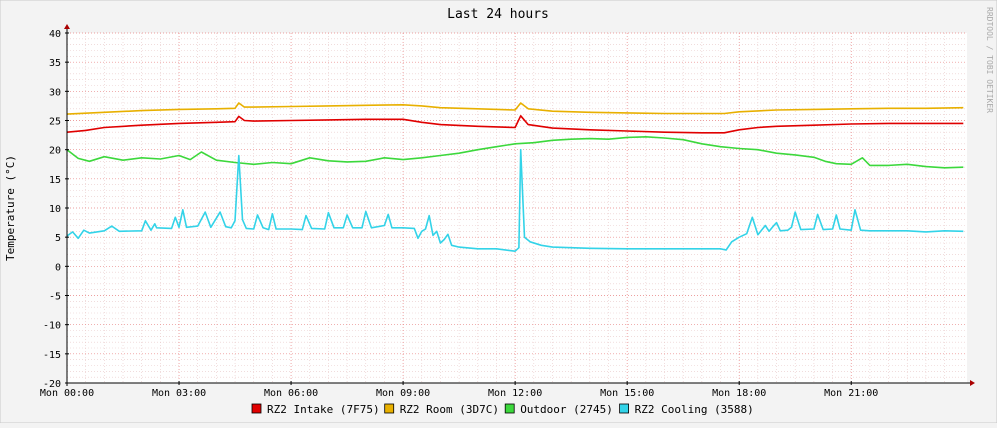 The height and width of the screenshot is (428, 997). What do you see at coordinates (739, 393) in the screenshot?
I see `x-tick-label: Mon 18:00` at bounding box center [739, 393].